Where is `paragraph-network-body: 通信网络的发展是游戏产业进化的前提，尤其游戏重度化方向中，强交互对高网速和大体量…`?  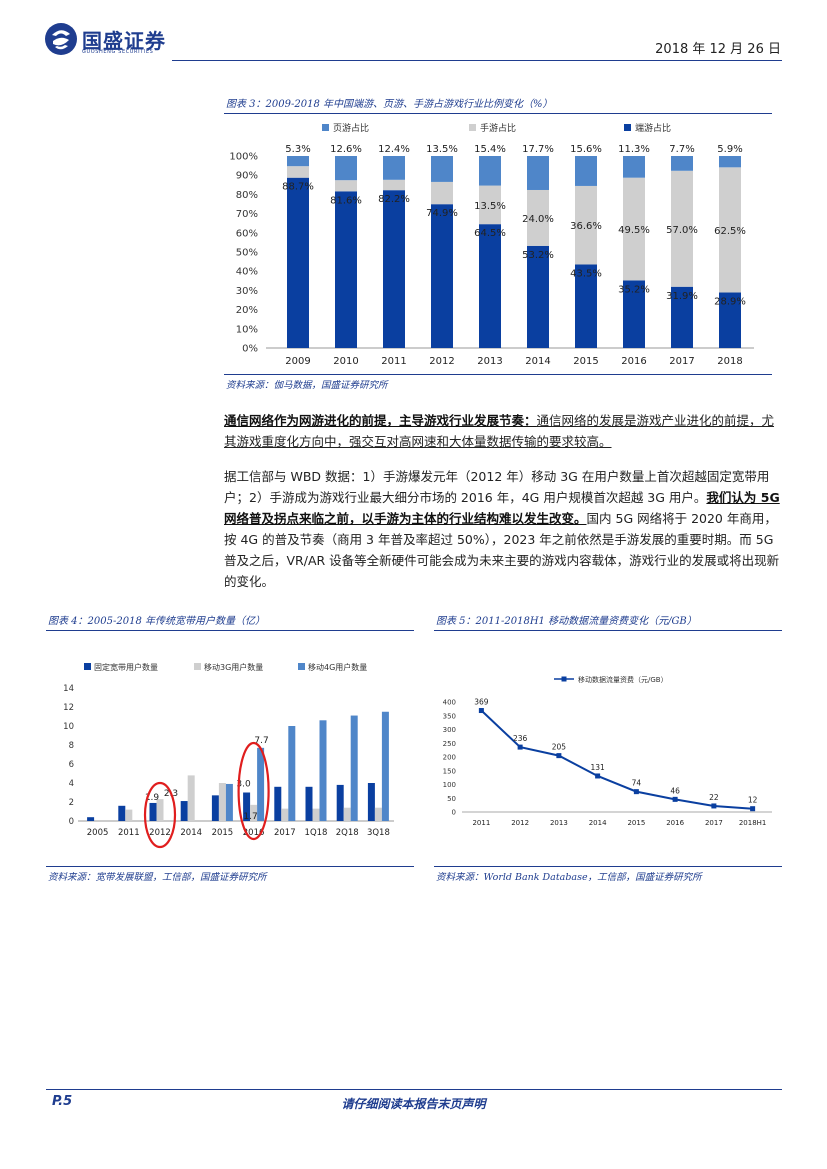 paragraph-network-body: 通信网络的发展是游戏产业进化的前提，尤其游戏重度化方向中，强交互对高网速和大体量… is located at coordinates (499, 431).